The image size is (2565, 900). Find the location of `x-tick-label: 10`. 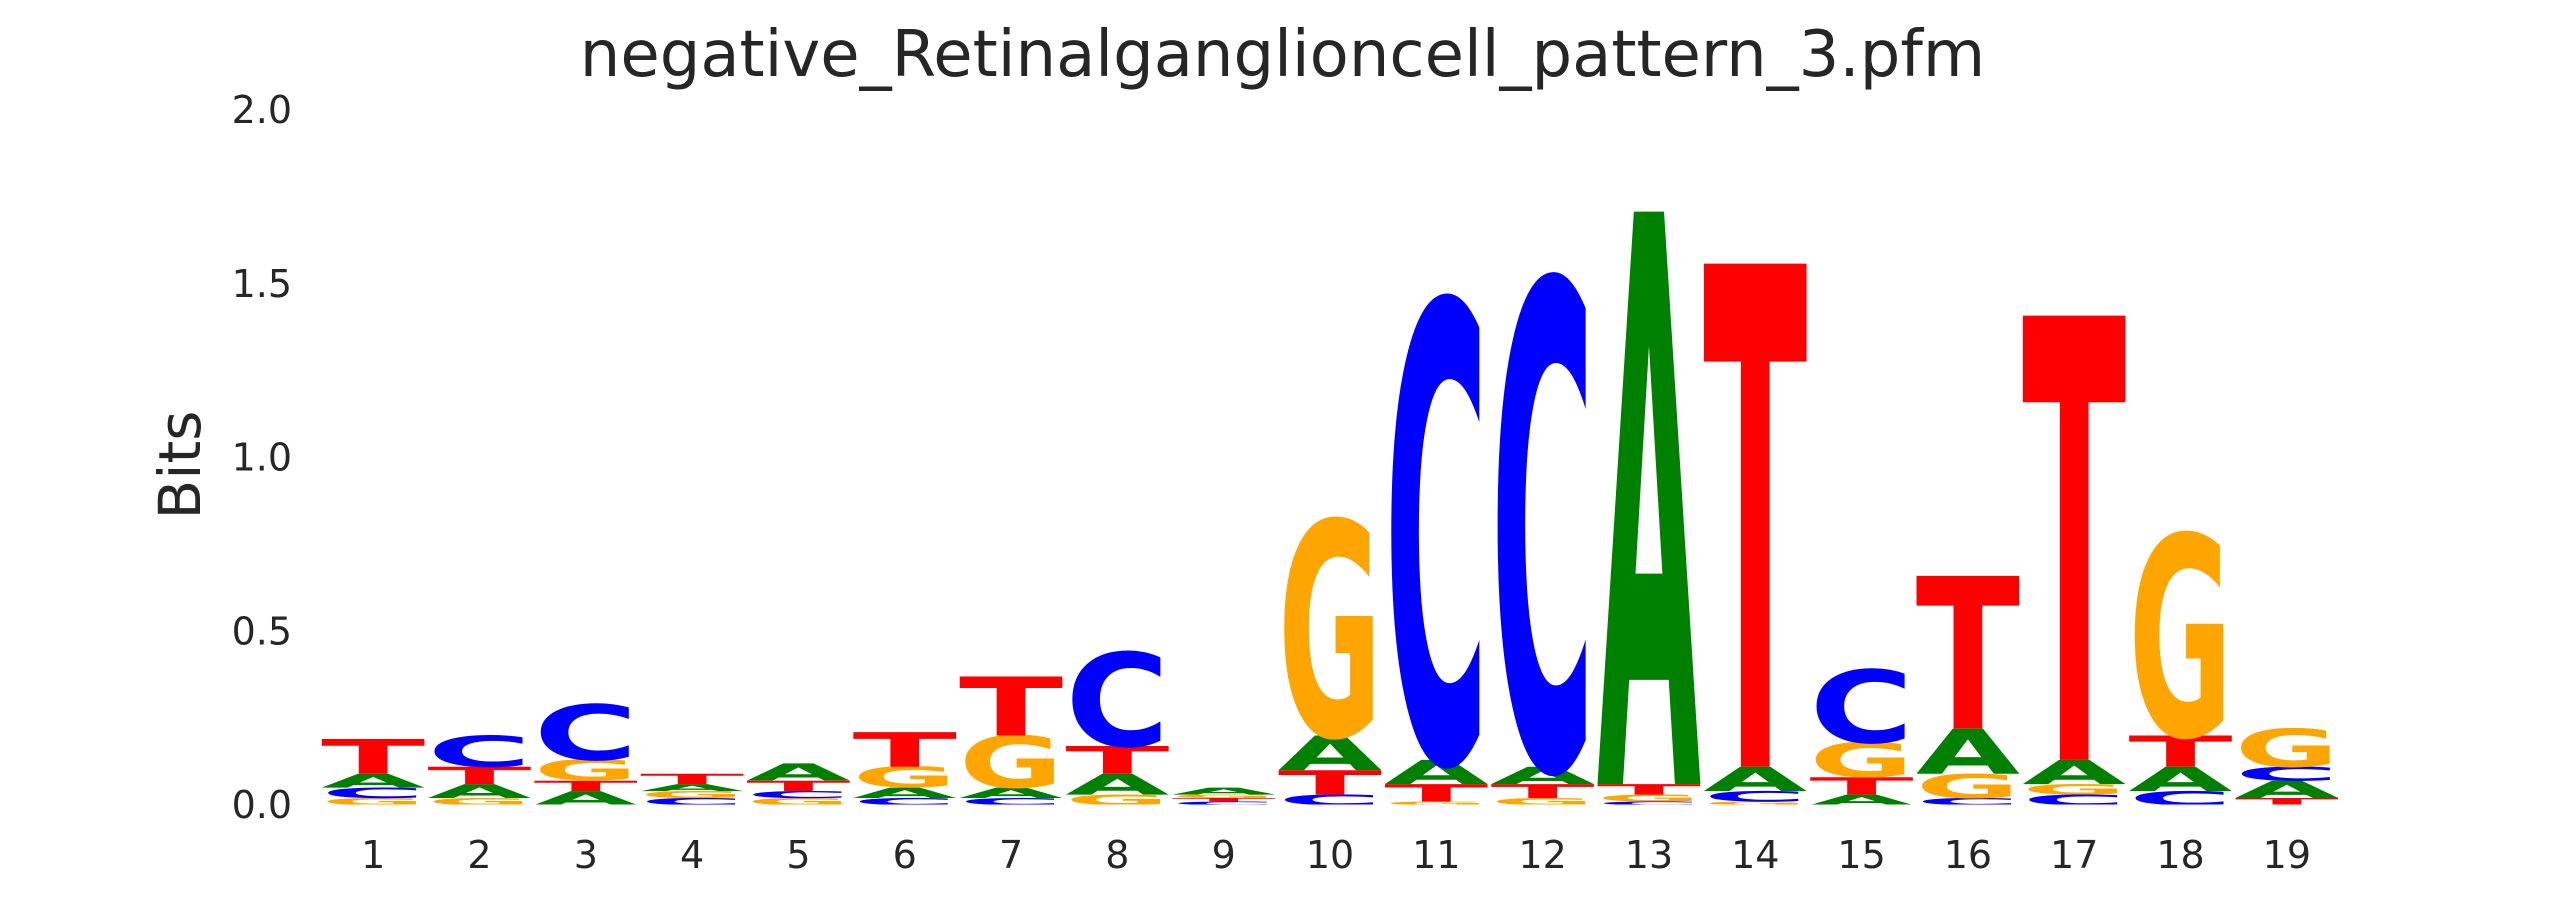

x-tick-label: 10 is located at coordinates (1330, 855).